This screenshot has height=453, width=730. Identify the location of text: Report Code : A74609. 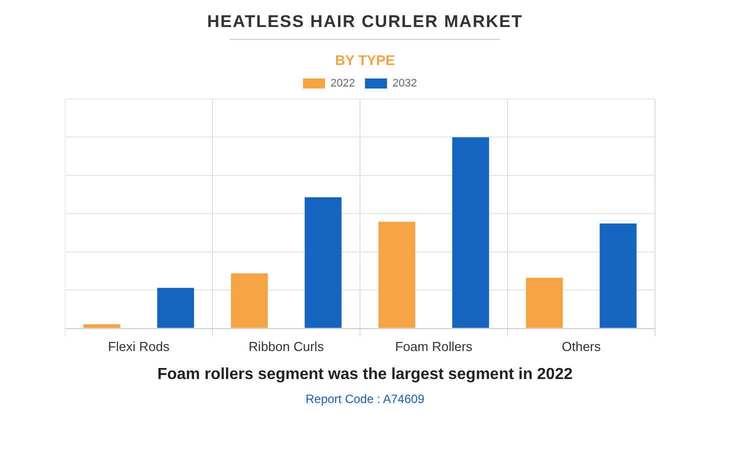
(365, 399).